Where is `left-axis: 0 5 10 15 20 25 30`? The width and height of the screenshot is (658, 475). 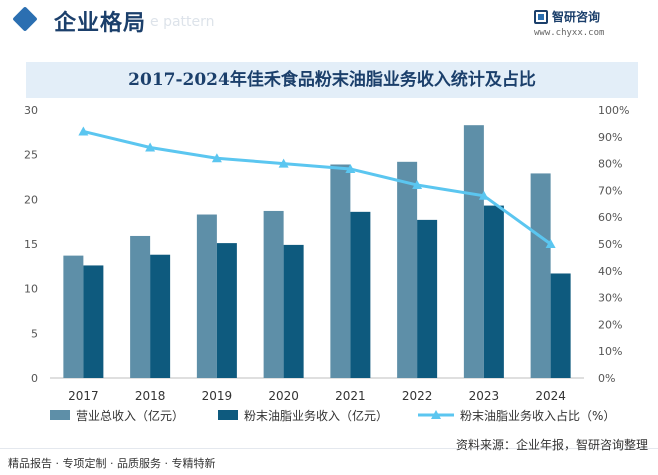
left-axis: 0 5 10 15 20 25 30 is located at coordinates (31, 244).